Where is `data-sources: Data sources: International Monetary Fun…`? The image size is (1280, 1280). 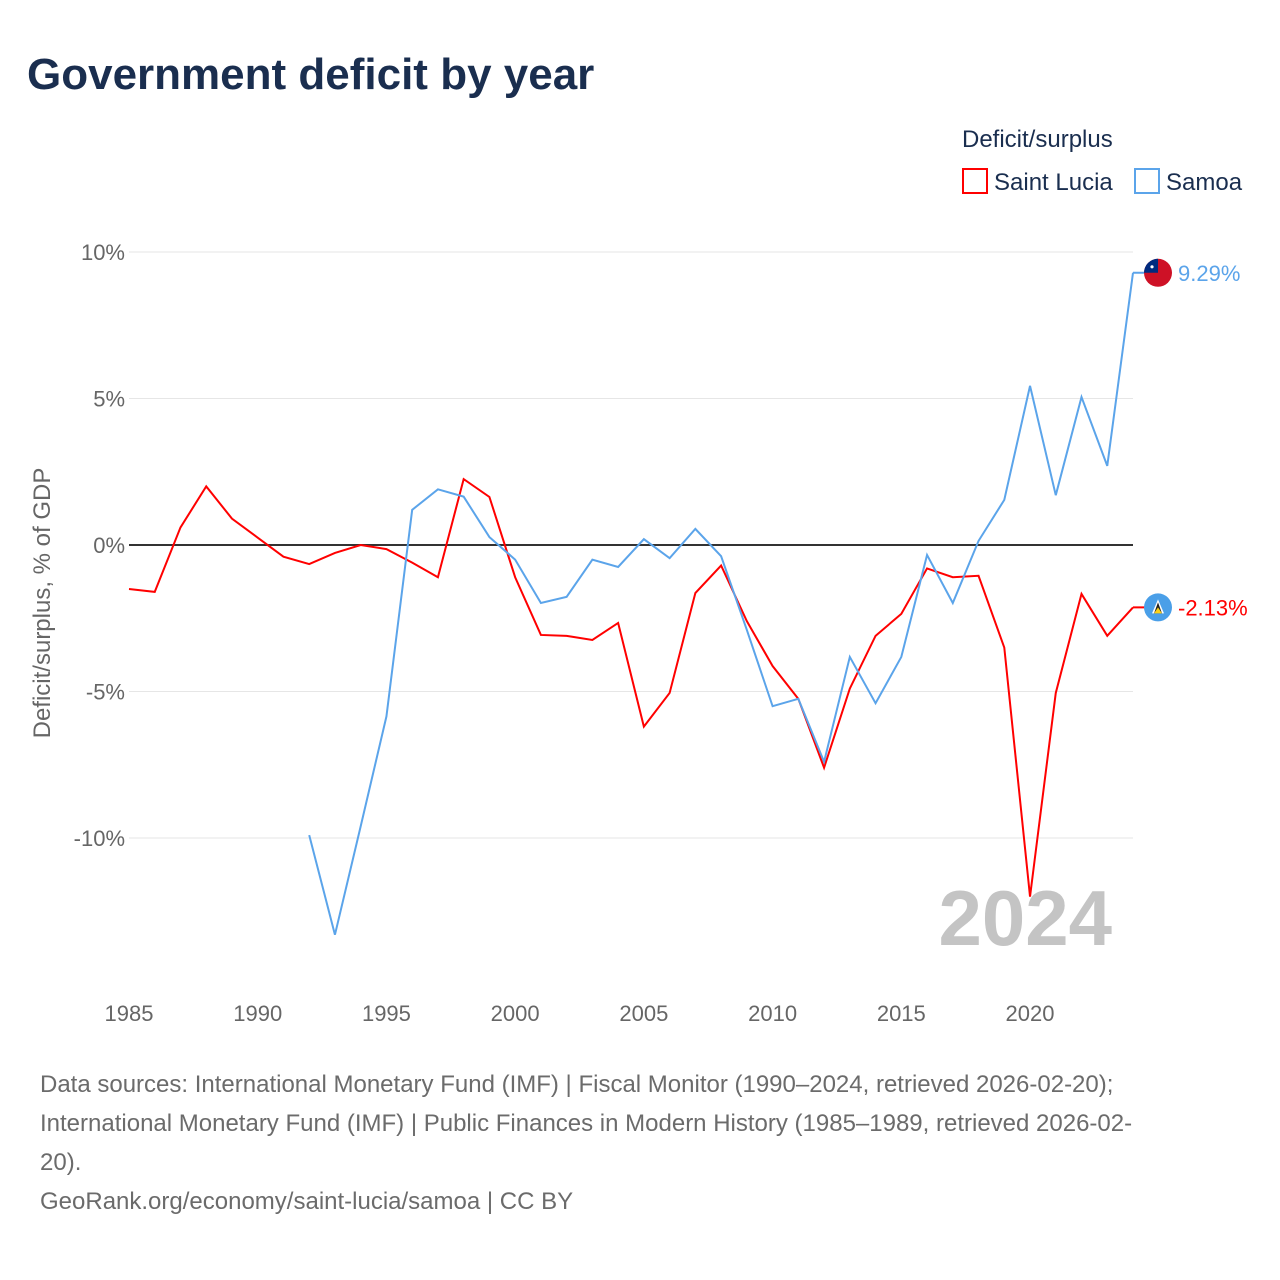
data-sources: Data sources: International Monetary Fun… is located at coordinates (640, 1143).